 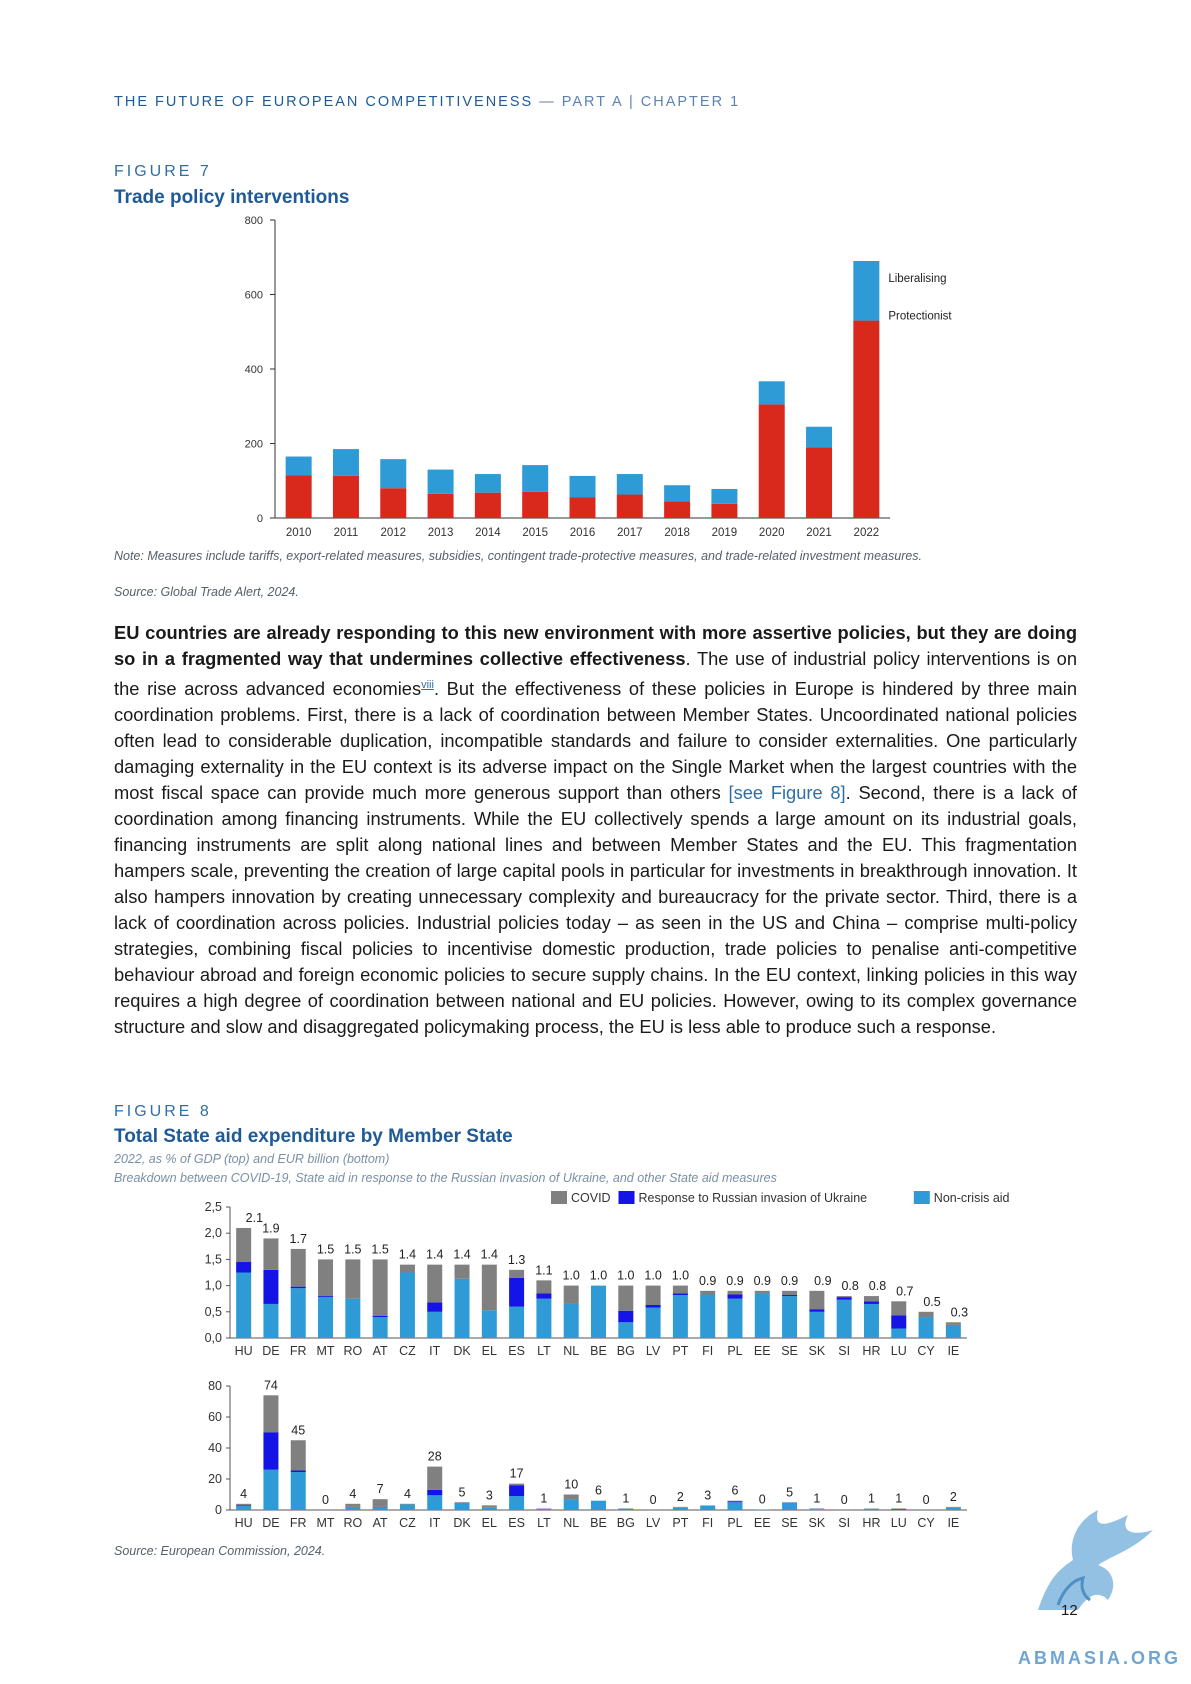 I want to click on x-tick-label: AT, so click(x=380, y=1351).